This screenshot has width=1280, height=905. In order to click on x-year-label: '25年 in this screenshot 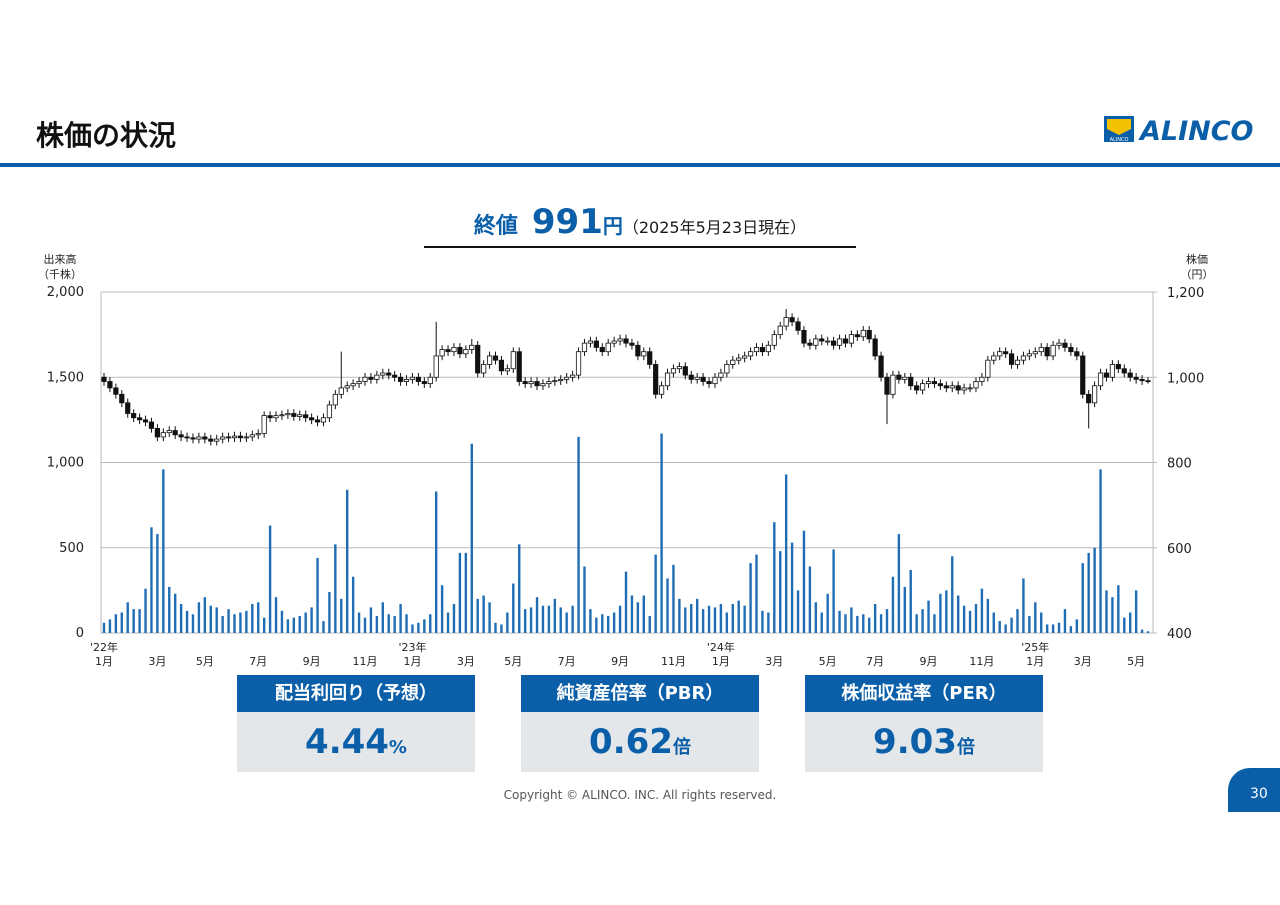, I will do `click(1035, 647)`.